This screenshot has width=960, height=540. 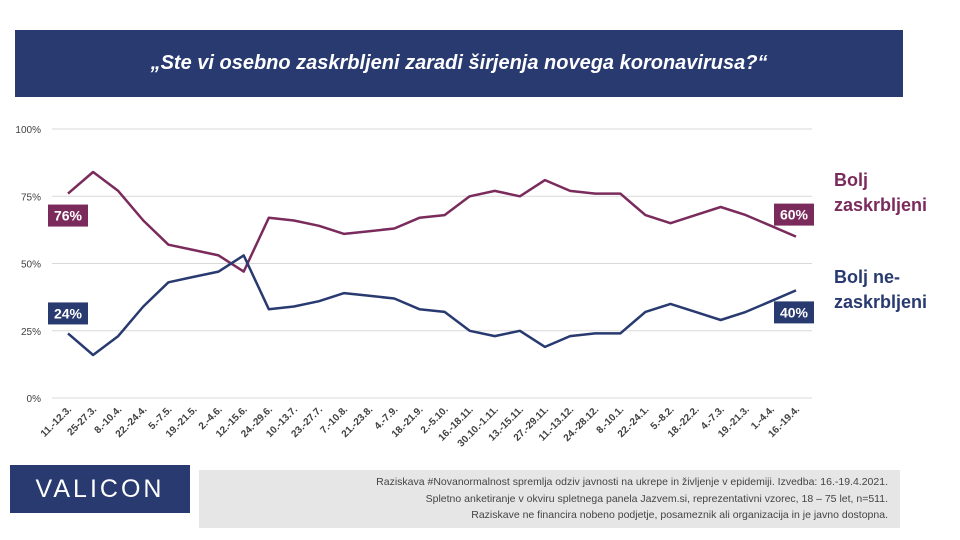 I want to click on data-label-not-concerned-start: 24%, so click(x=68, y=313).